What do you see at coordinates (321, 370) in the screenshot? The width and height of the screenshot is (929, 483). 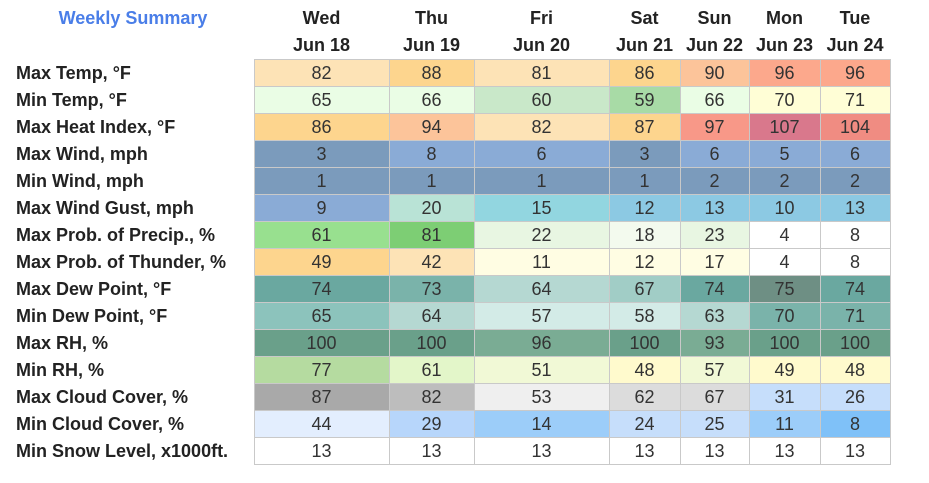 I see `table-cell: 77` at bounding box center [321, 370].